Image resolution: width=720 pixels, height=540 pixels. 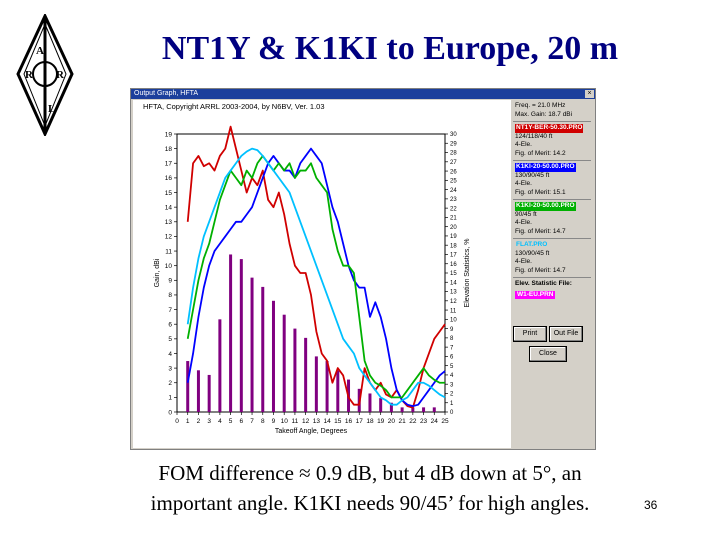 What do you see at coordinates (424, 421) in the screenshot?
I see `x-tick-label: 23` at bounding box center [424, 421].